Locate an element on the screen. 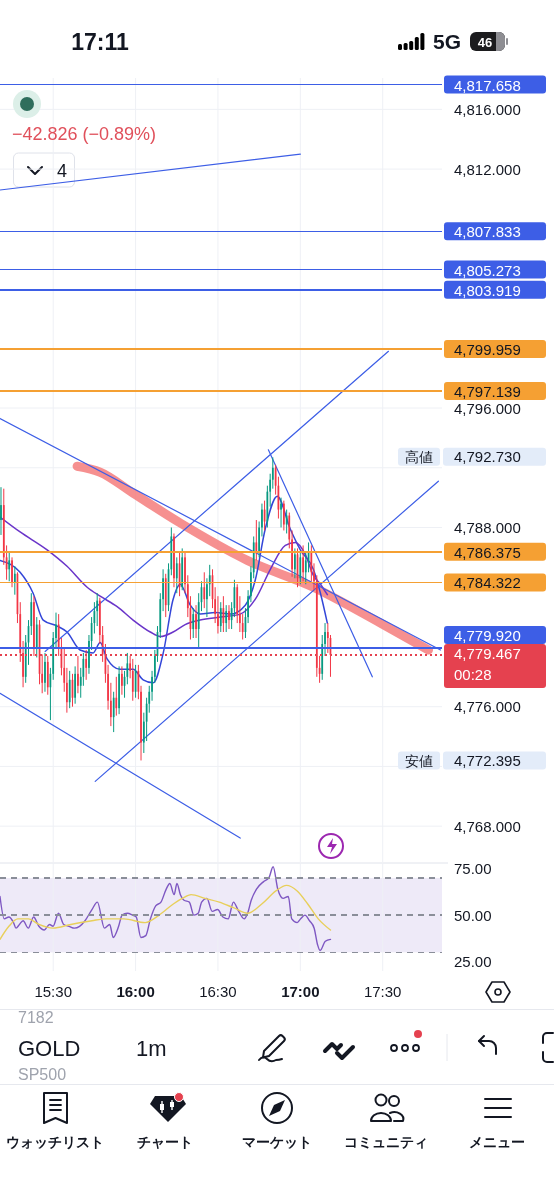 Image resolution: width=554 pixels, height=1200 pixels. y-tick-label: 25.00 is located at coordinates (473, 962).